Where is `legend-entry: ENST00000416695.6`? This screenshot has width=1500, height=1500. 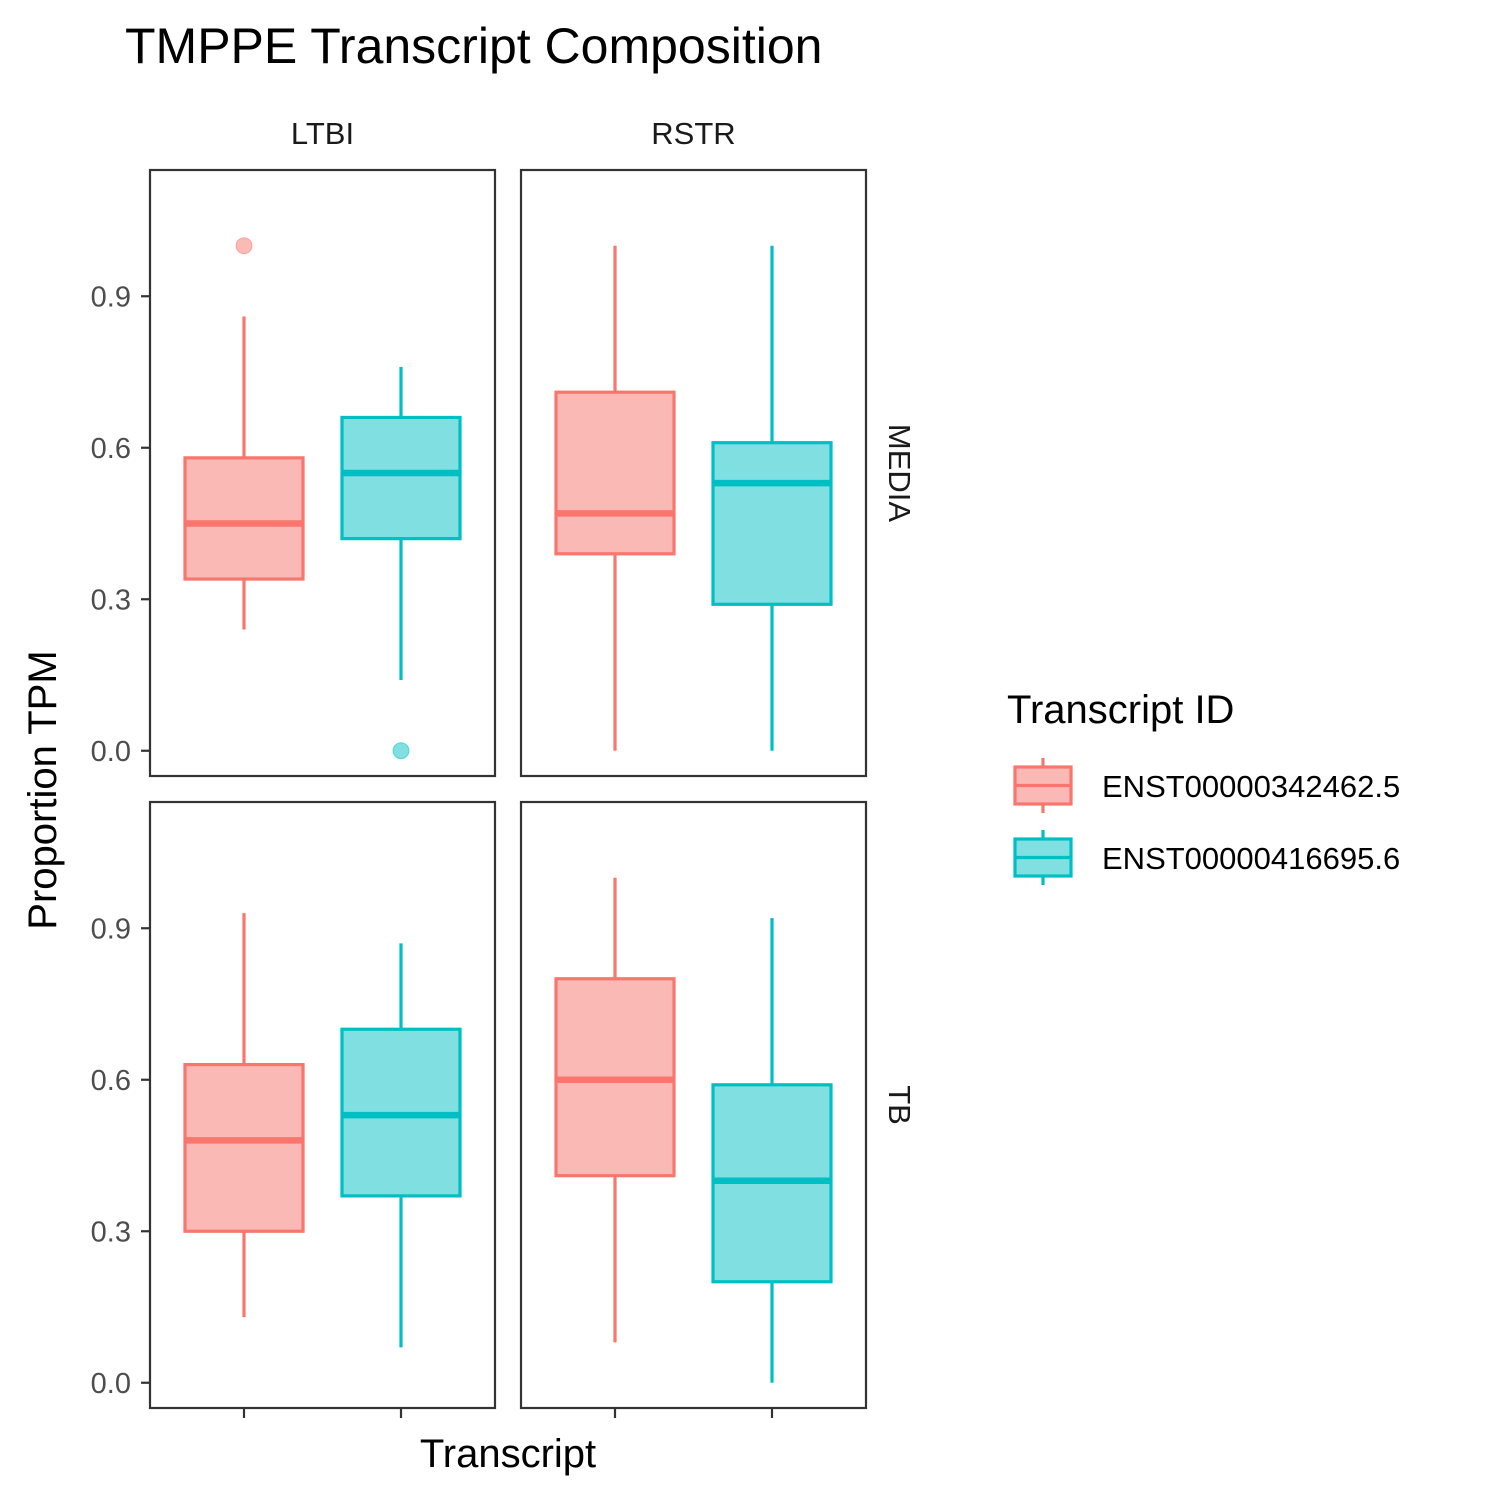
legend-entry: ENST00000416695.6 is located at coordinates (1206, 857).